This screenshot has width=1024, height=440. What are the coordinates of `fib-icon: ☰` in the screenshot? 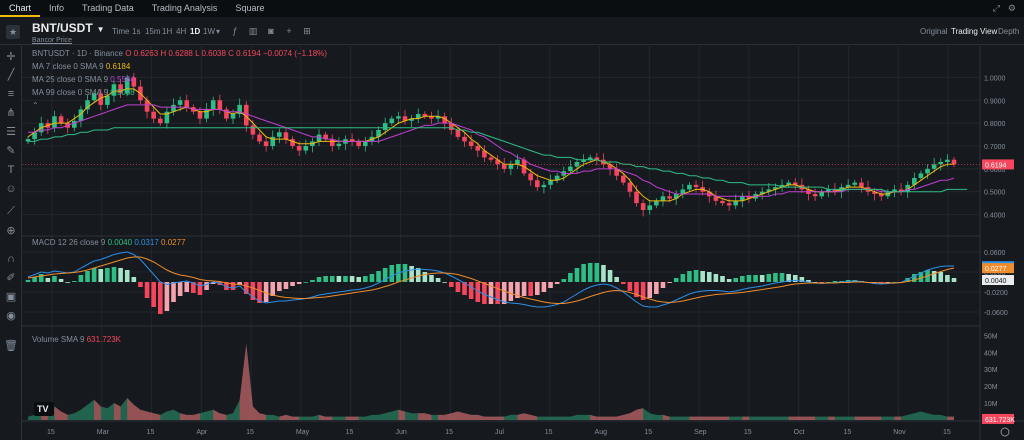 It's located at (11, 132).